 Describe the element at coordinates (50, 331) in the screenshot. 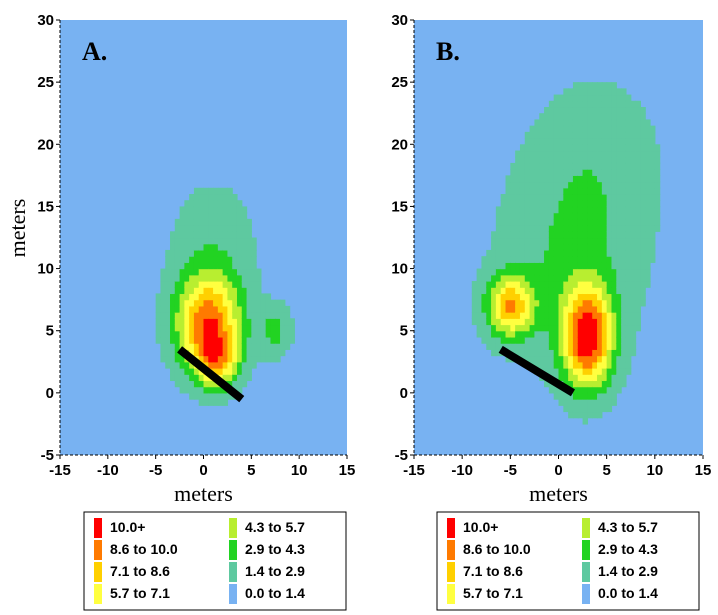

I see `y-tick-label: 5` at that location.